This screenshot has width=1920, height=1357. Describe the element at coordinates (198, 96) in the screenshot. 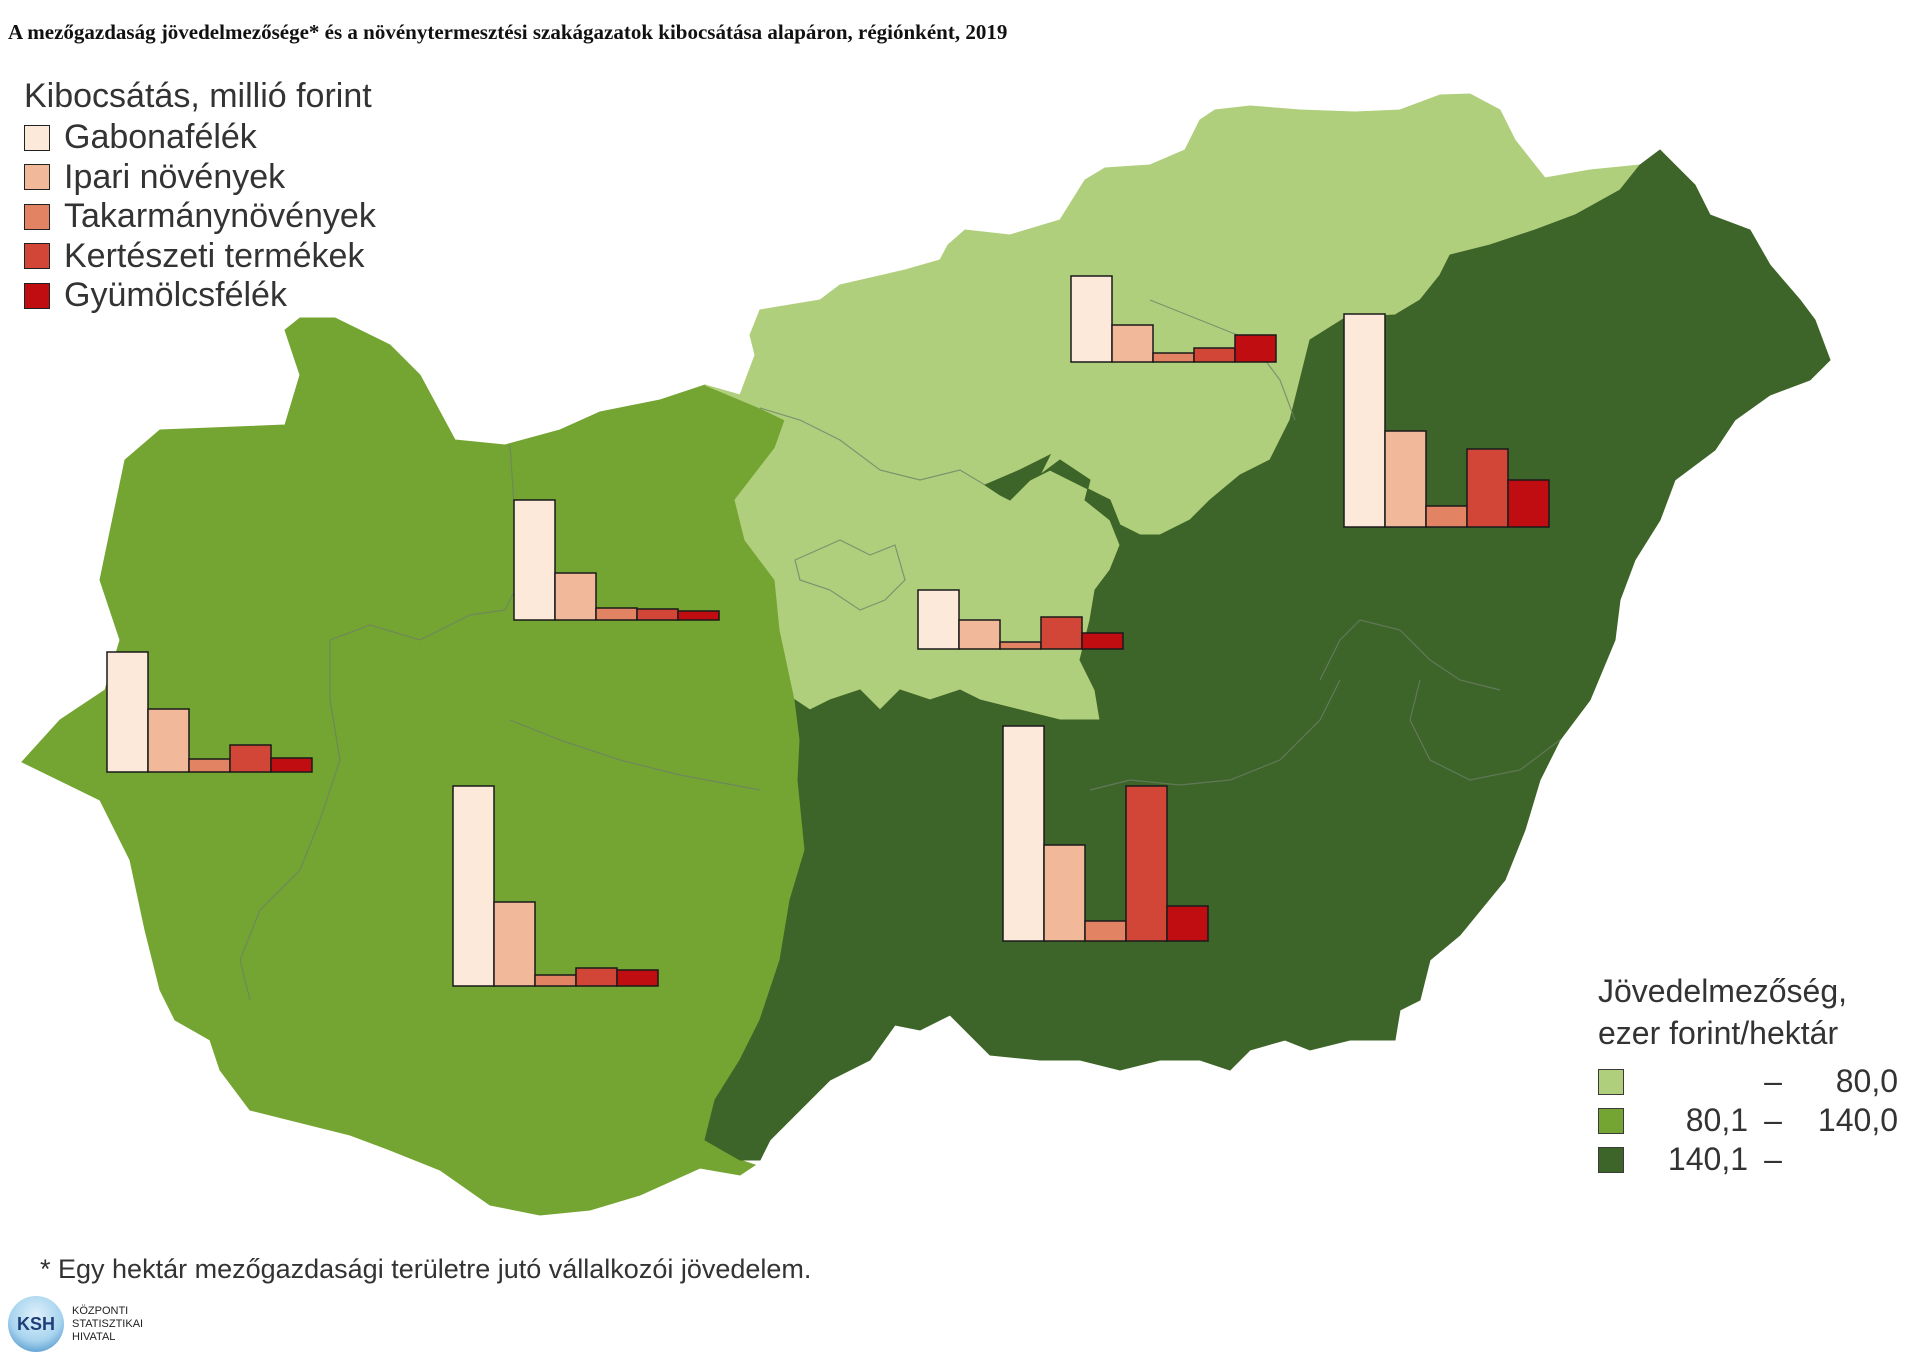

I see `output-legend-heading: Kibocsátás, millió forint` at that location.